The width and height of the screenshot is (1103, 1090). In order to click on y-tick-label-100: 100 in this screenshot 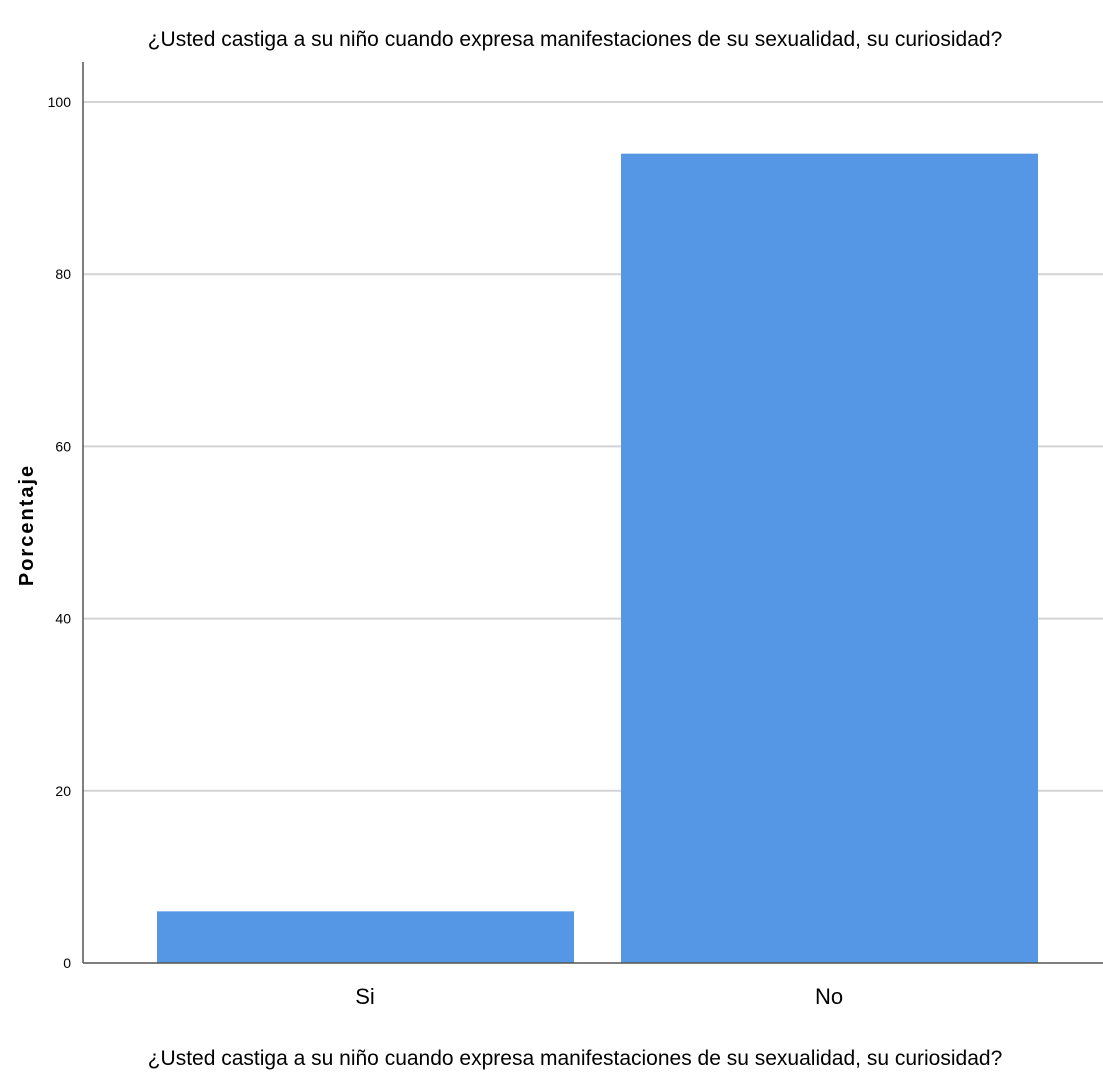, I will do `click(60, 102)`.